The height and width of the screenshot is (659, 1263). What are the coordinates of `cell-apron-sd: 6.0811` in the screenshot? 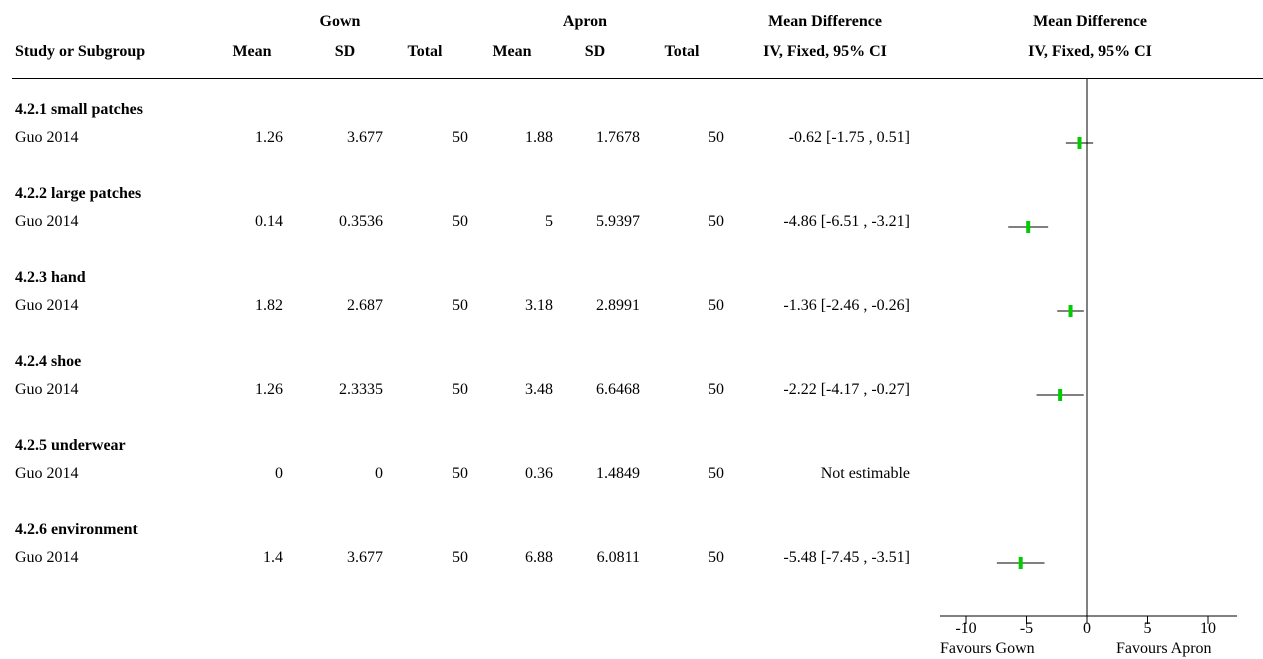 It's located at (618, 557).